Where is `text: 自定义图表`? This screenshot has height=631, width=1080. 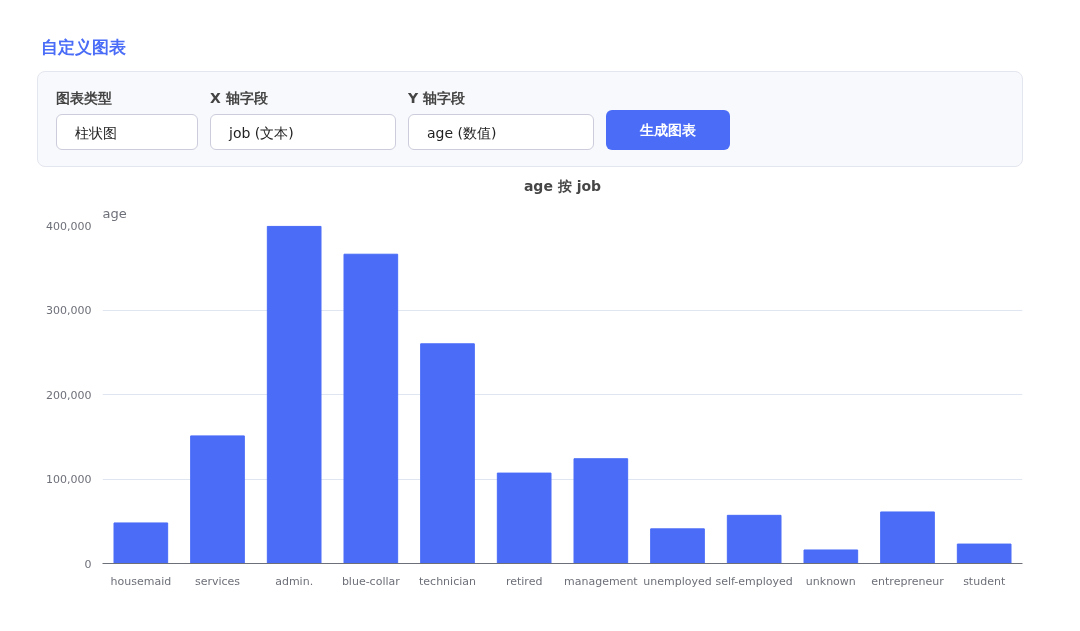 text: 自定义图表 is located at coordinates (84, 47).